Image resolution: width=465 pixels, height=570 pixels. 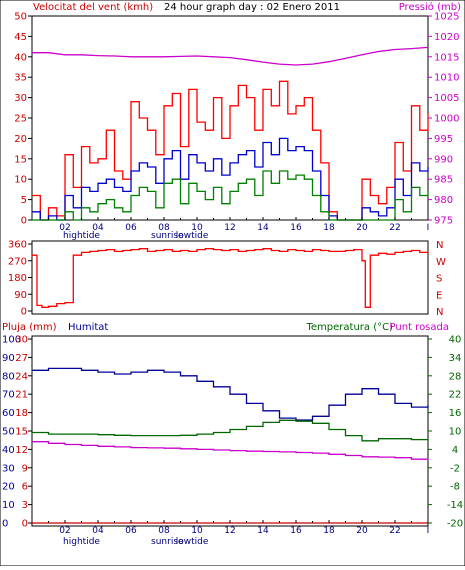 What do you see at coordinates (263, 228) in the screenshot?
I see `top-hour-tick-label: 14` at bounding box center [263, 228].